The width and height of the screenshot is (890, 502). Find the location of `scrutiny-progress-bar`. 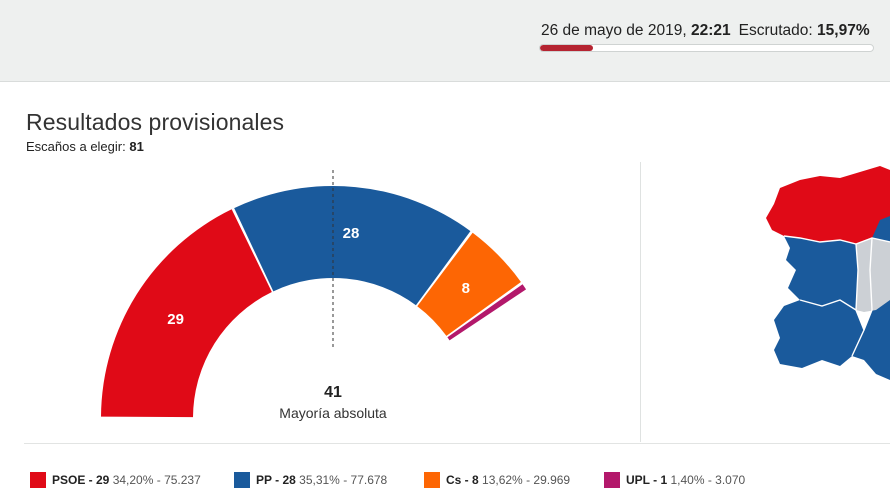

scrutiny-progress-bar is located at coordinates (706, 48).